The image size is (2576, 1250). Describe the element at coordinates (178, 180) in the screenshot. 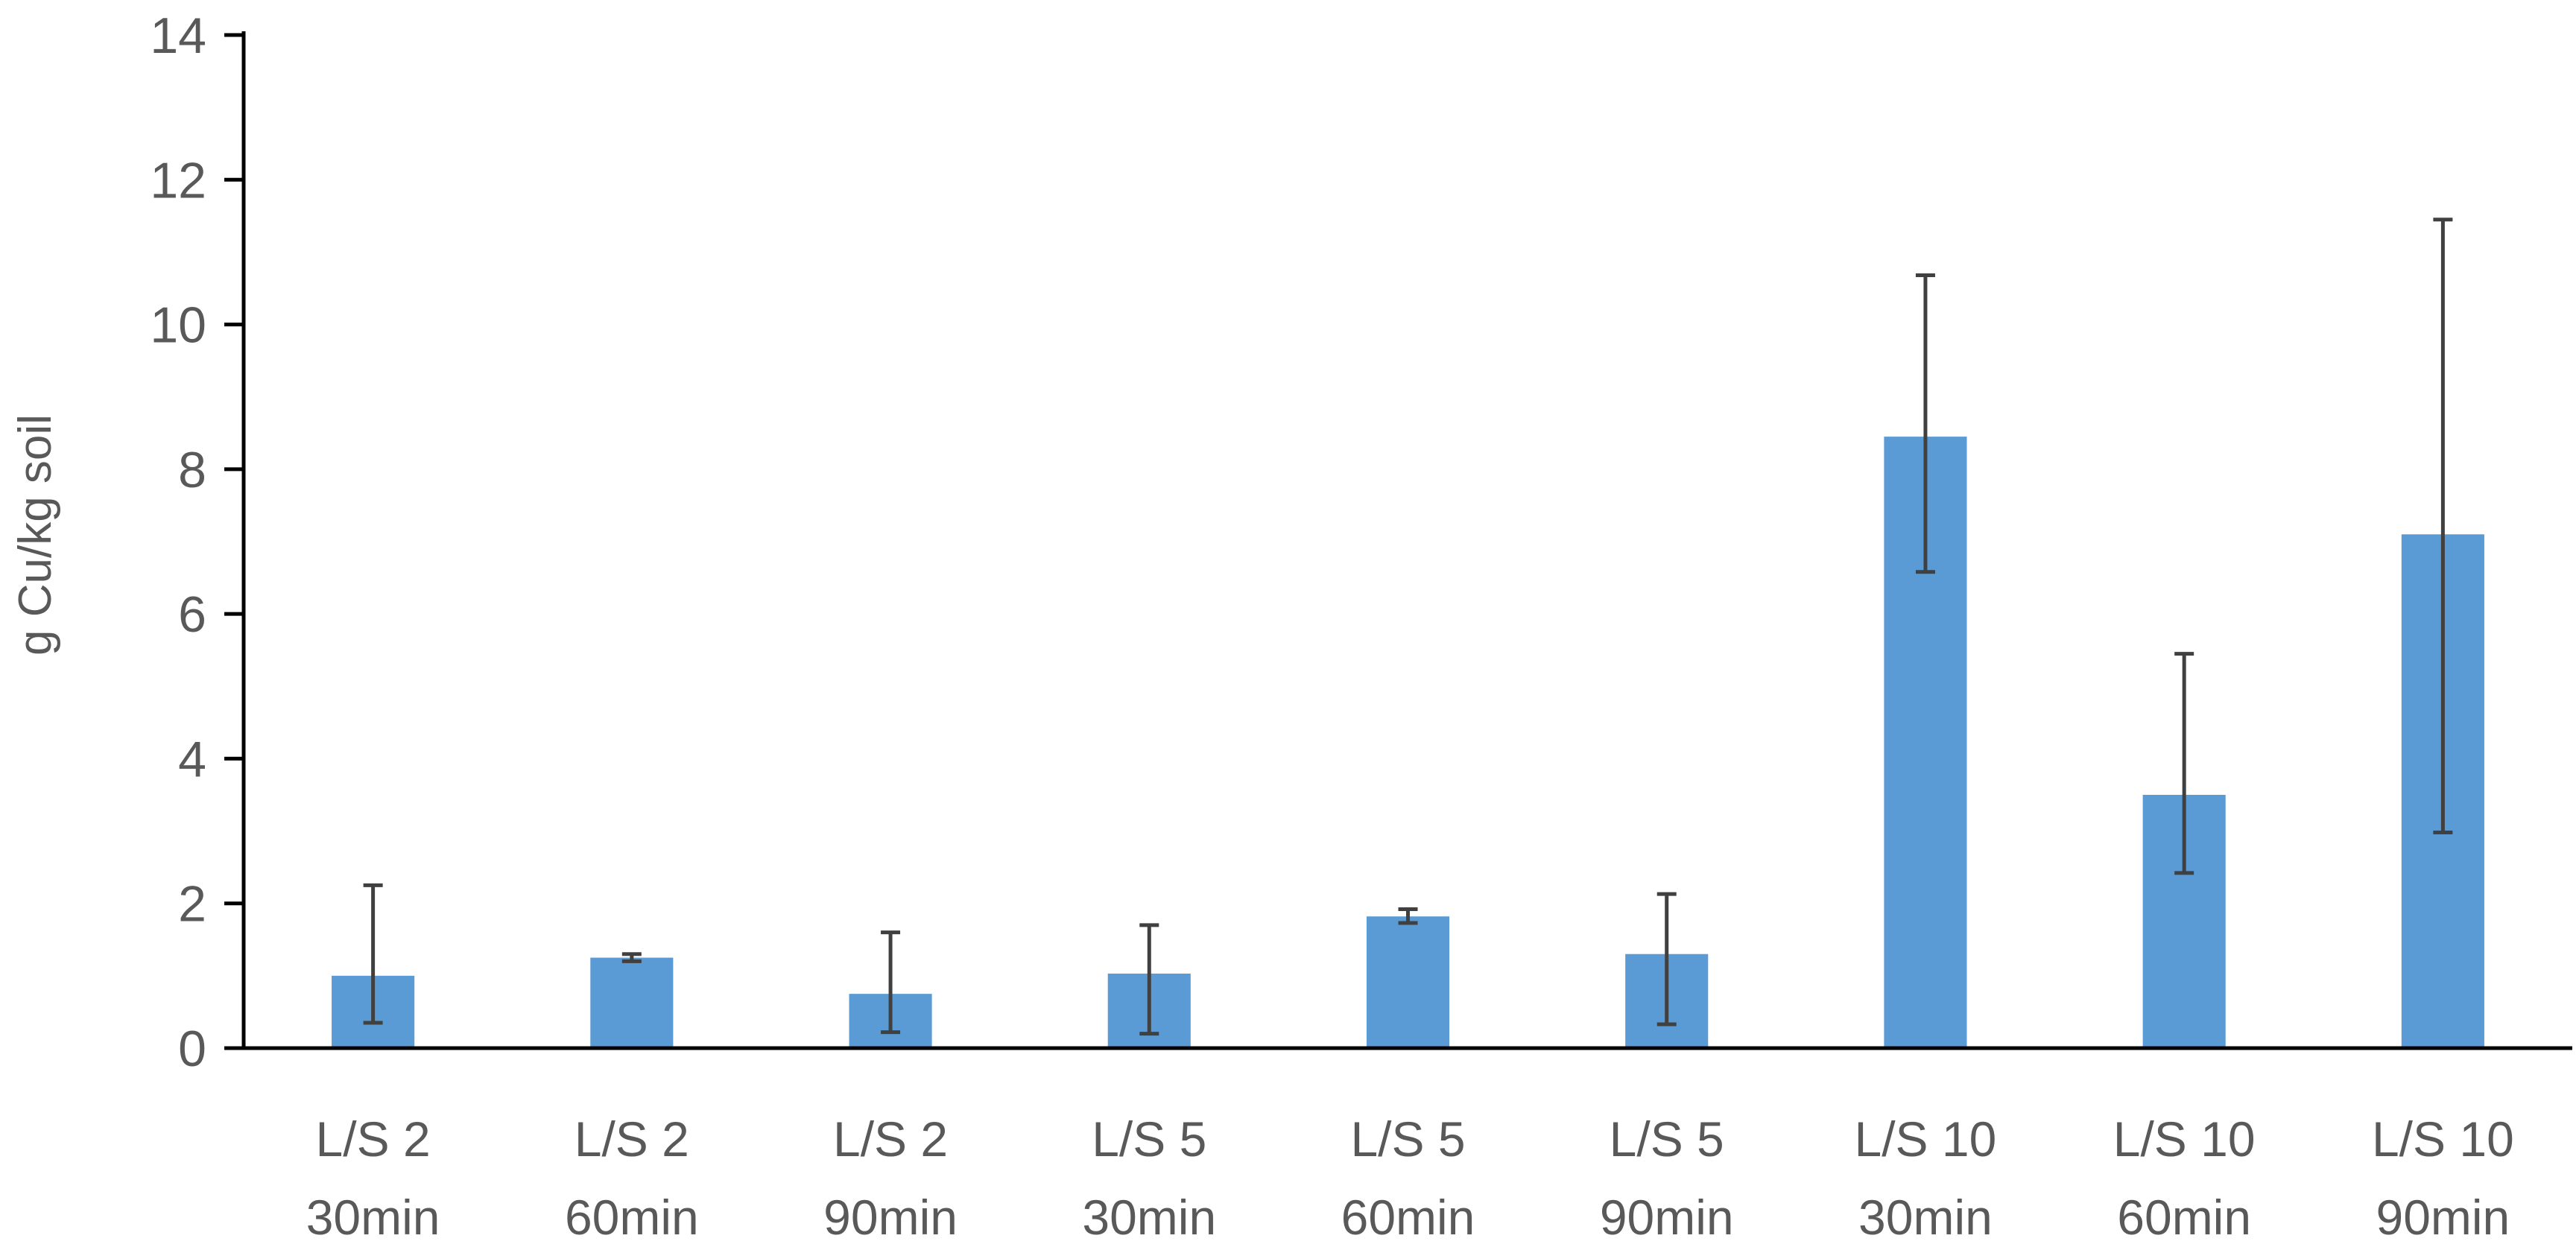

I see `y-tick-label: 12` at that location.